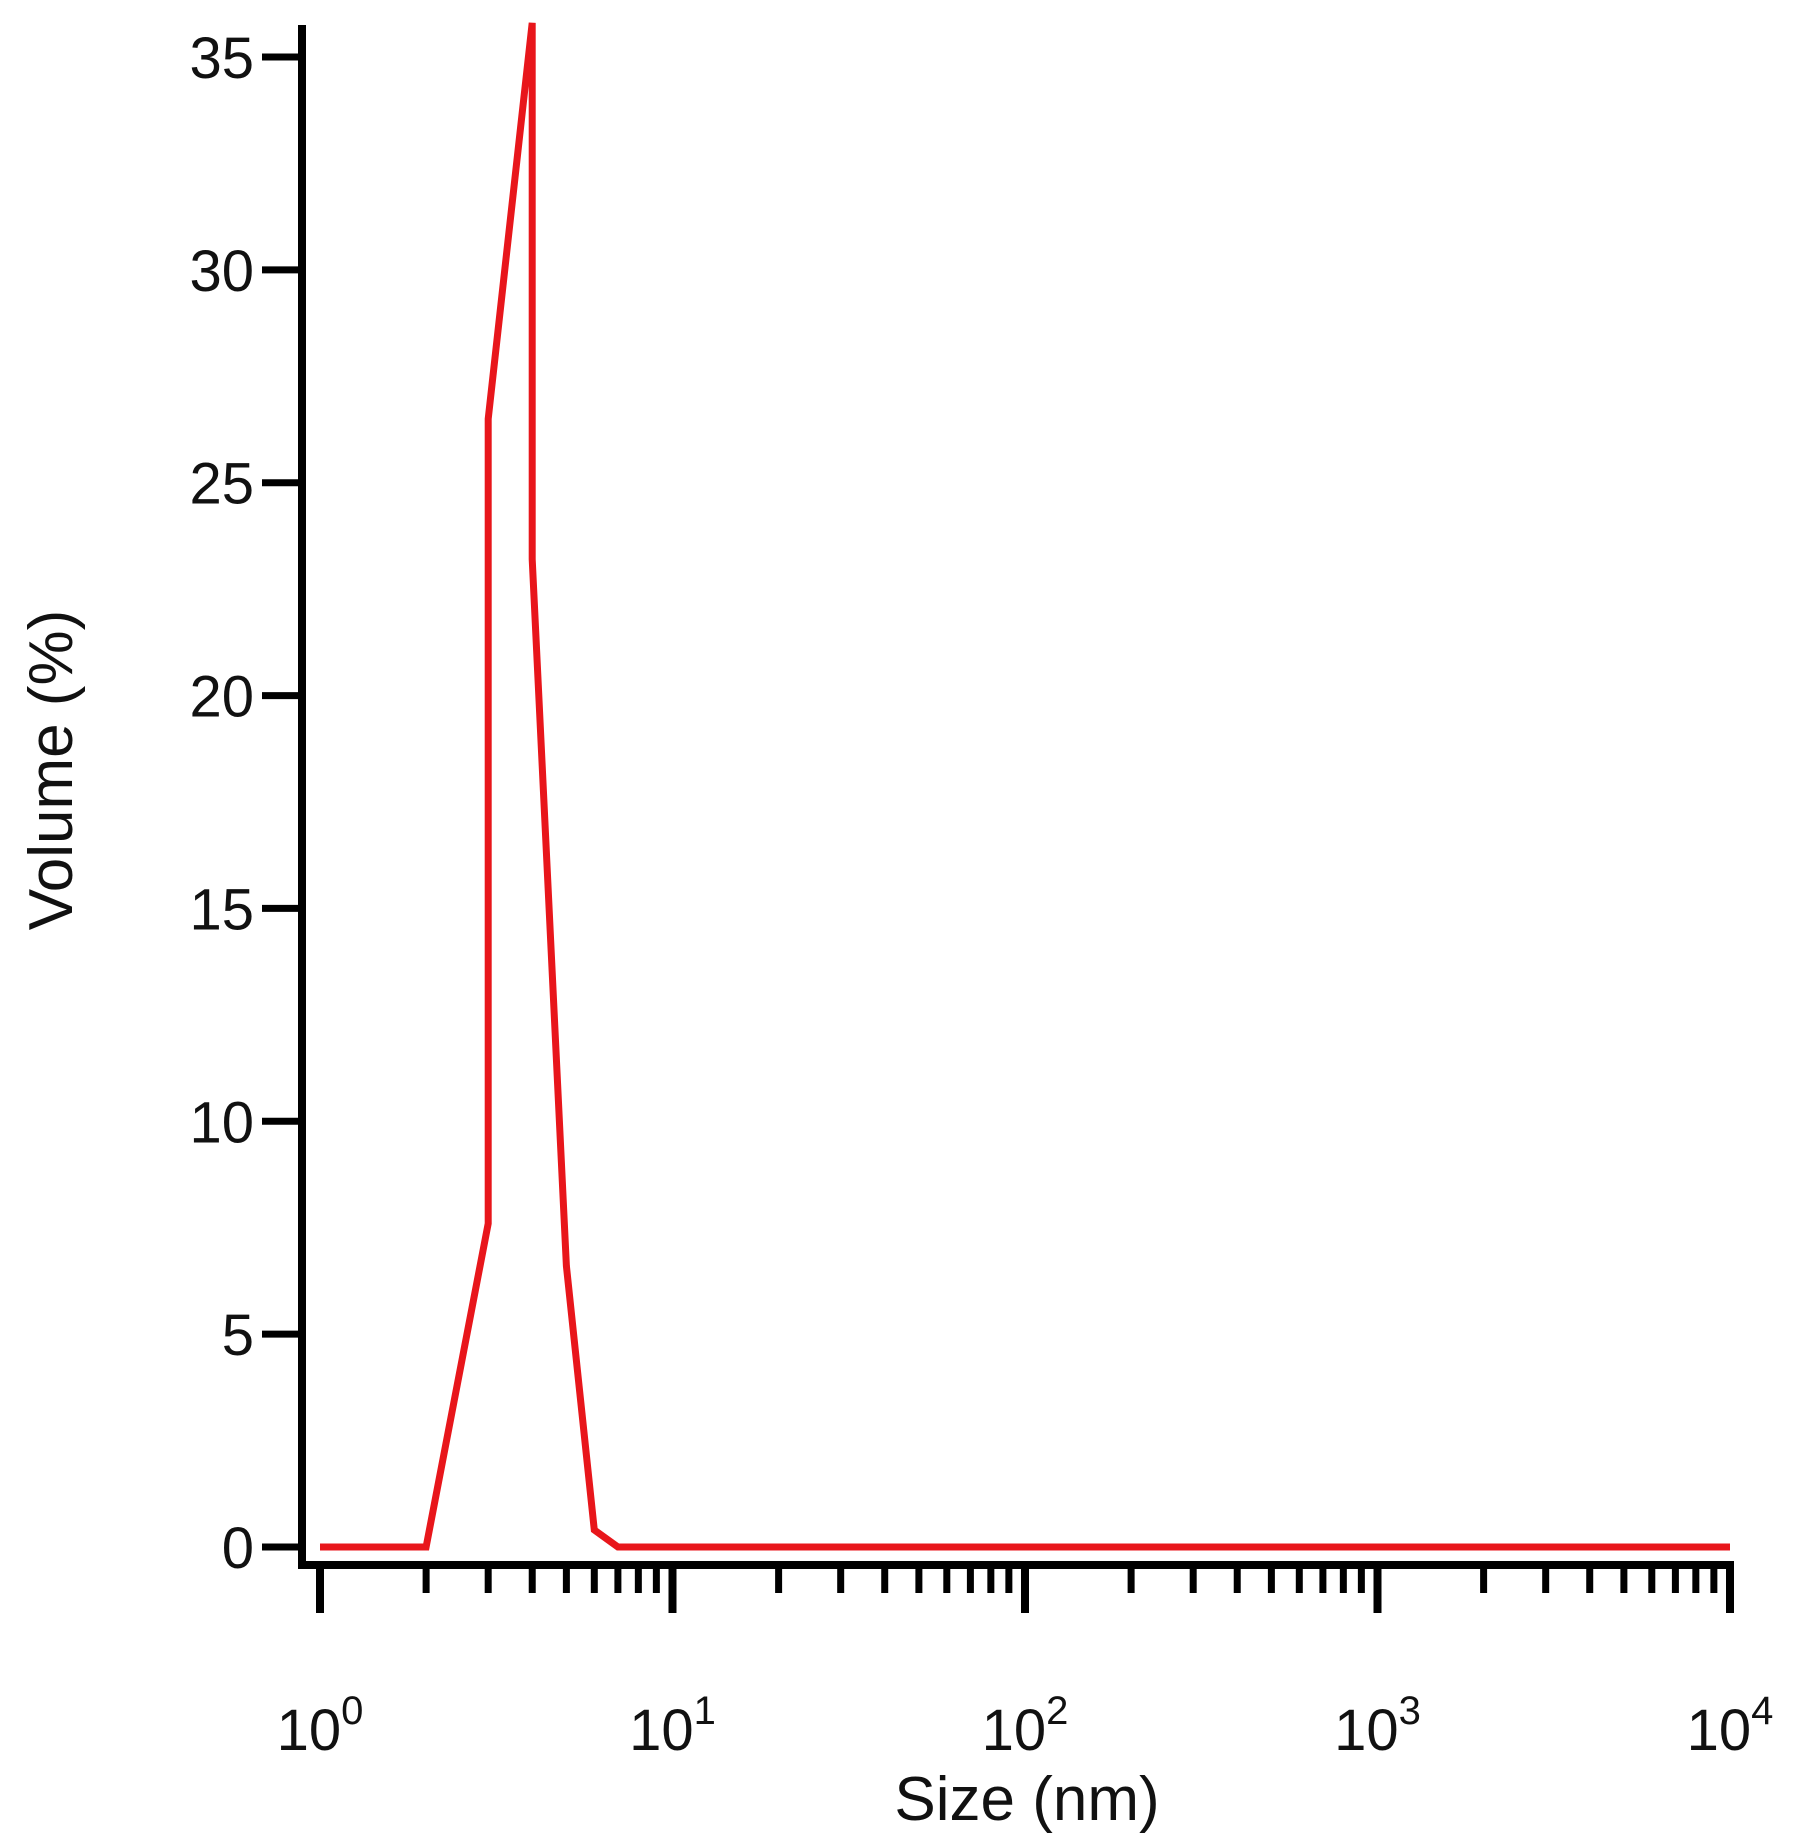 This screenshot has width=1794, height=1843. What do you see at coordinates (221, 697) in the screenshot?
I see `y-tick-label: 20` at bounding box center [221, 697].